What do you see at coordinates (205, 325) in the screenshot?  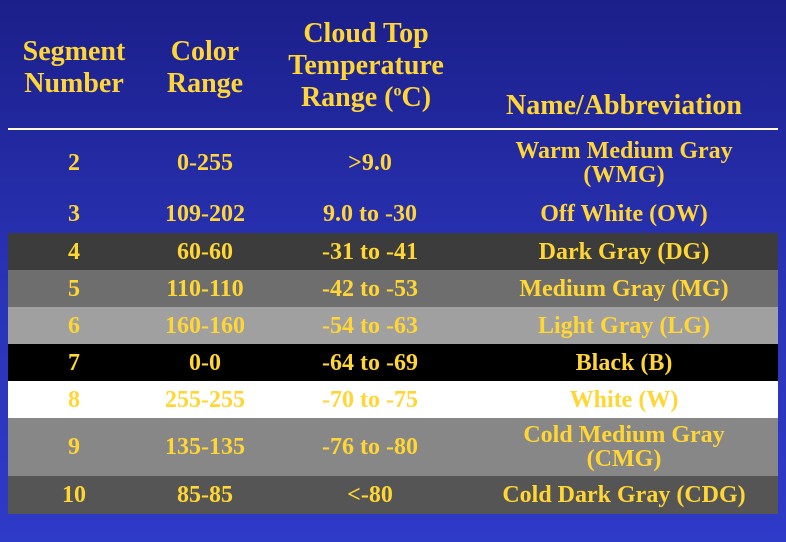 I see `color-range-cell: 160-160` at bounding box center [205, 325].